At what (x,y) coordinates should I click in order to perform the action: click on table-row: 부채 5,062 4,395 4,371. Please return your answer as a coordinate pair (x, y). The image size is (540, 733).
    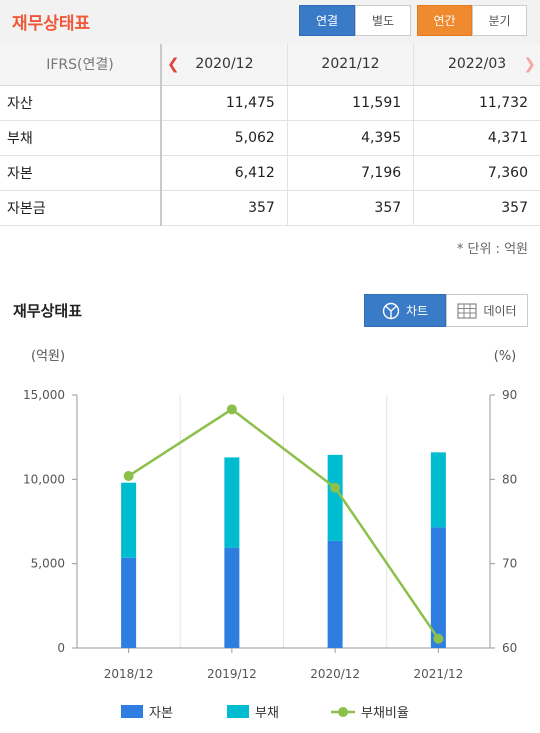
    Looking at the image, I should click on (270, 138).